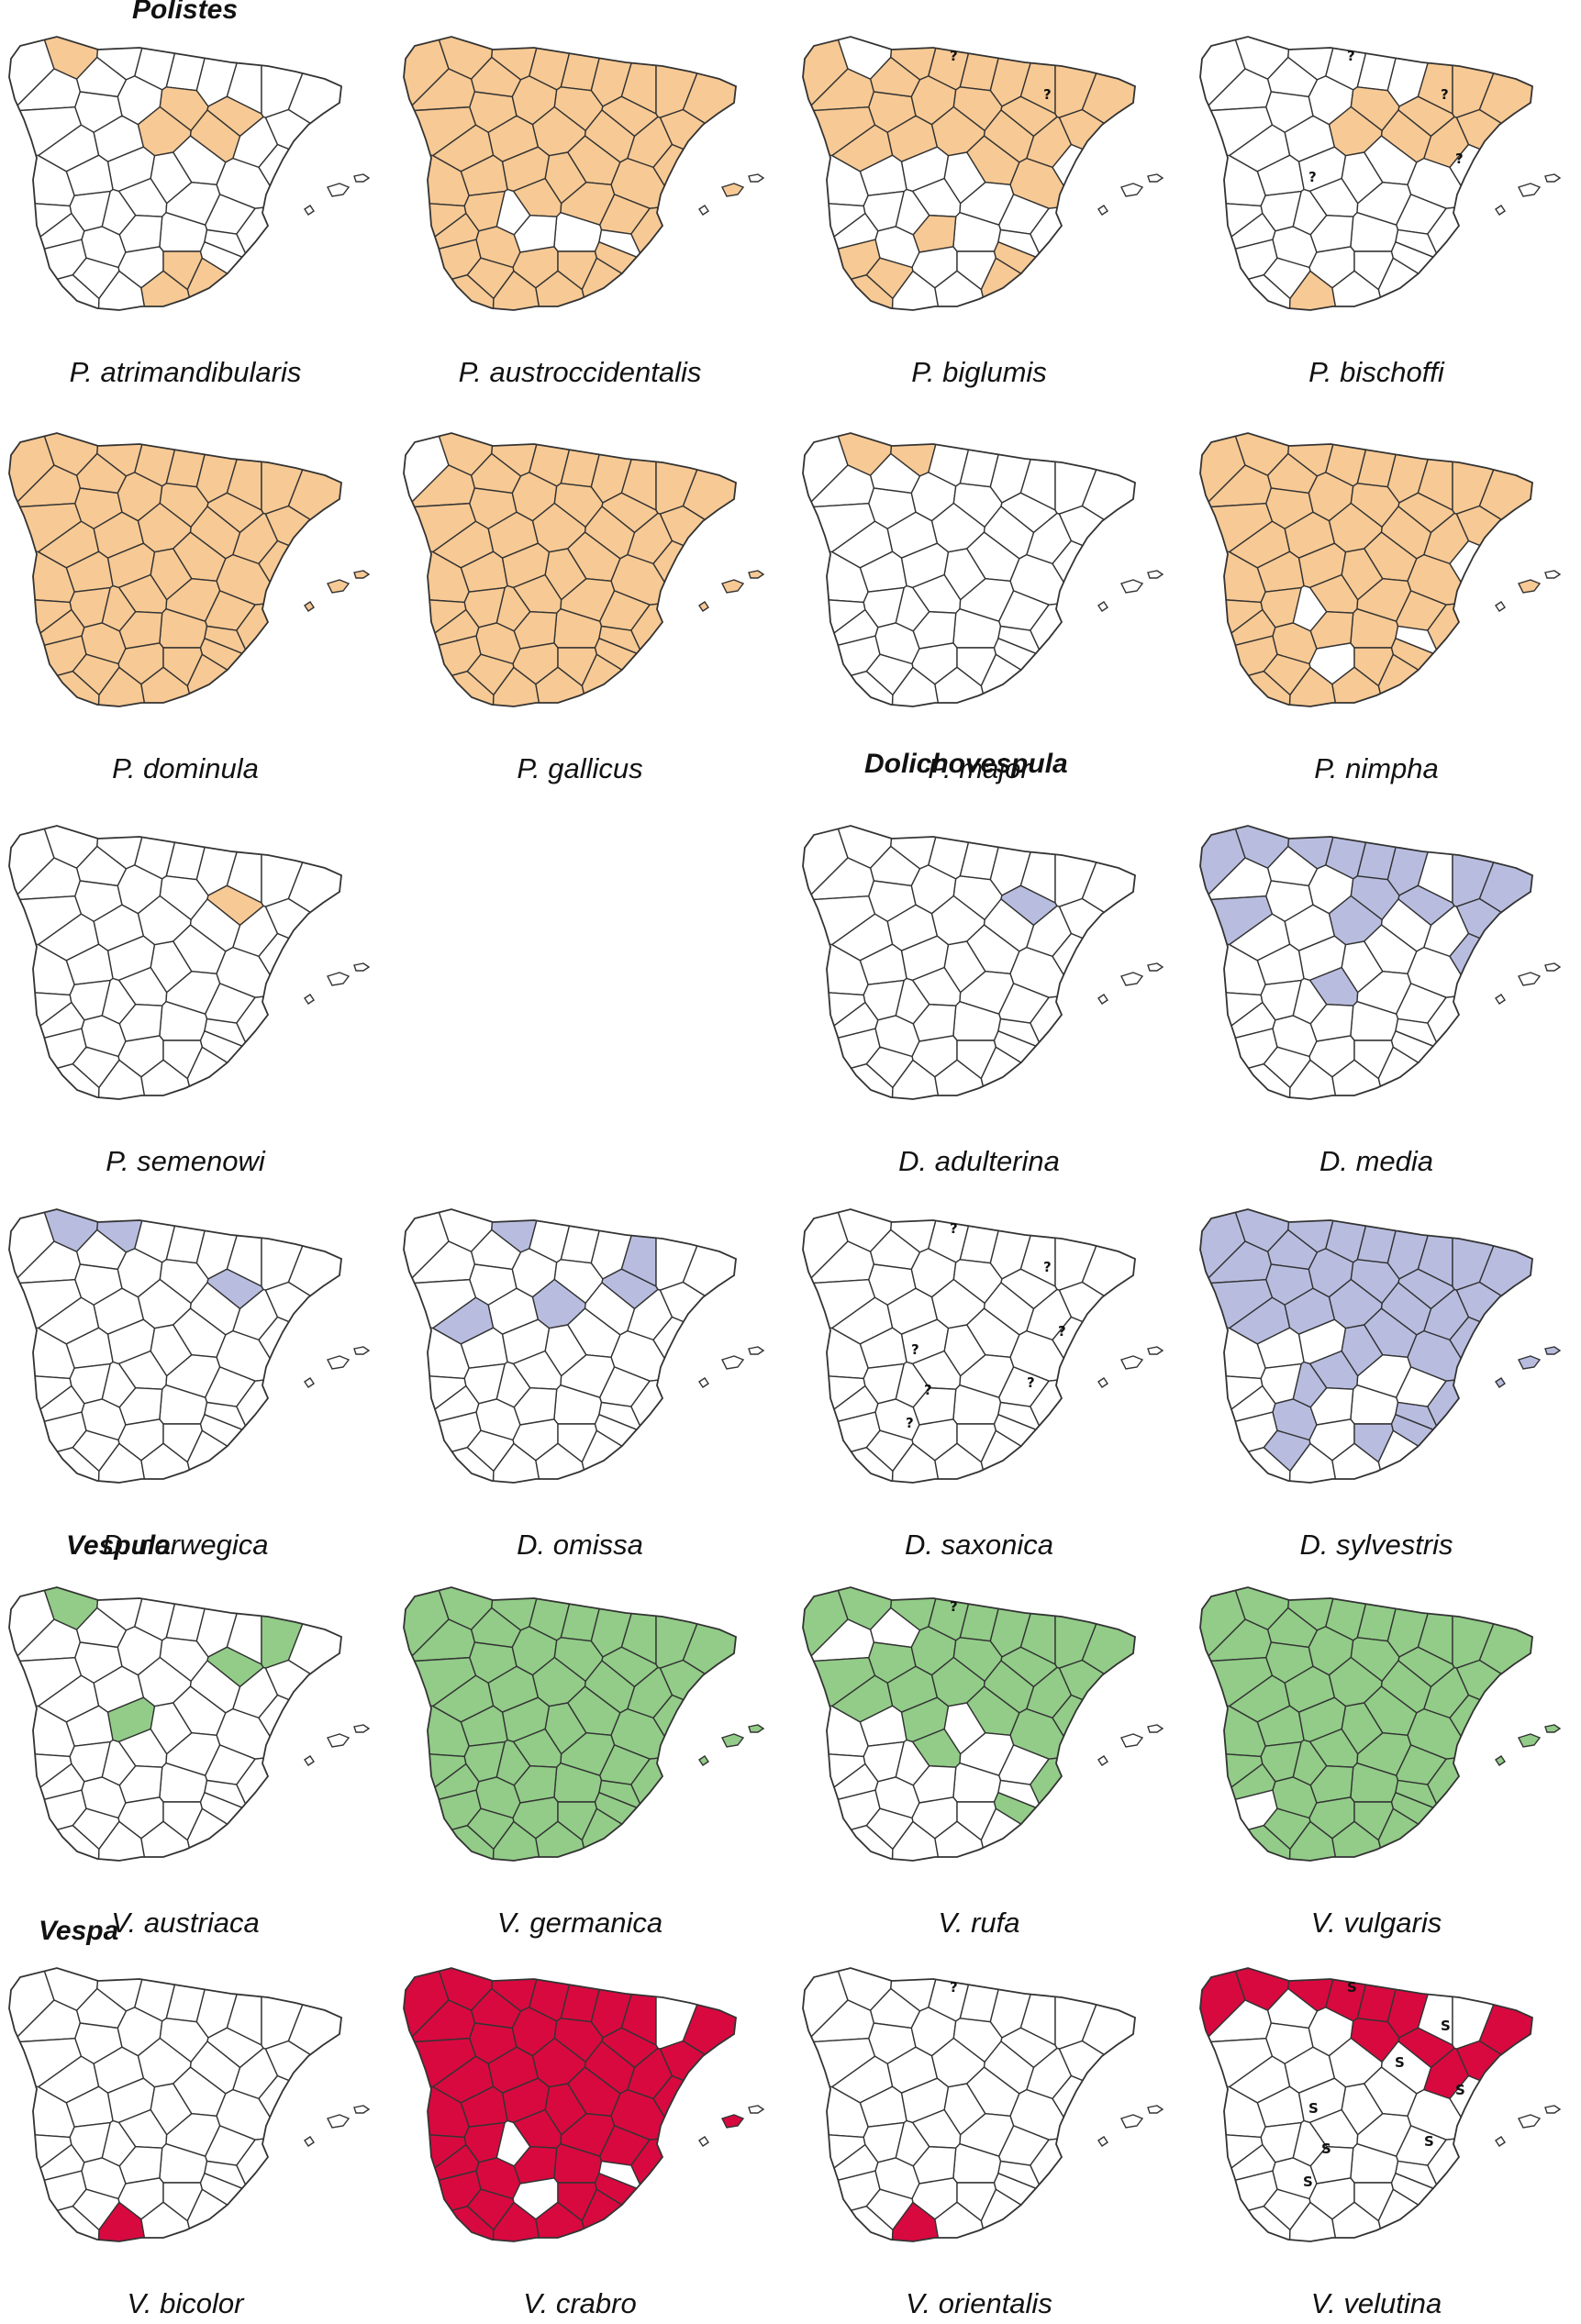 The image size is (1581, 2324). What do you see at coordinates (983, 174) in the screenshot?
I see `spain-map: ??` at bounding box center [983, 174].